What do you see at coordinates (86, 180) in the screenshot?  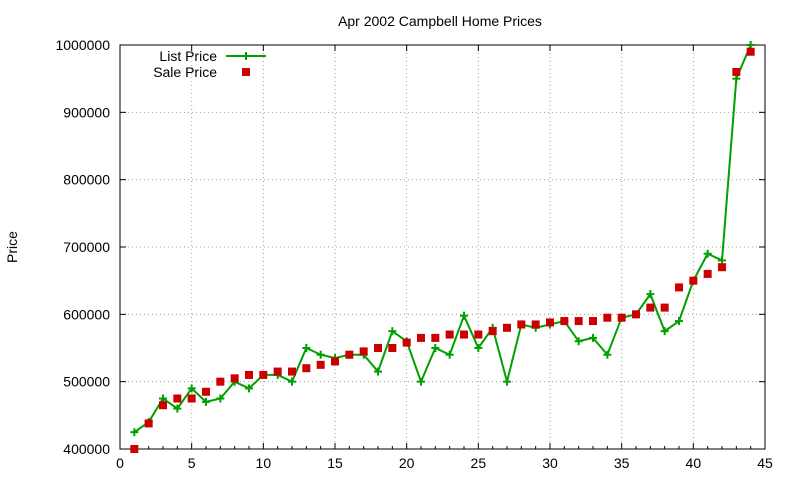 I see `y-tick-label: 800000` at bounding box center [86, 180].